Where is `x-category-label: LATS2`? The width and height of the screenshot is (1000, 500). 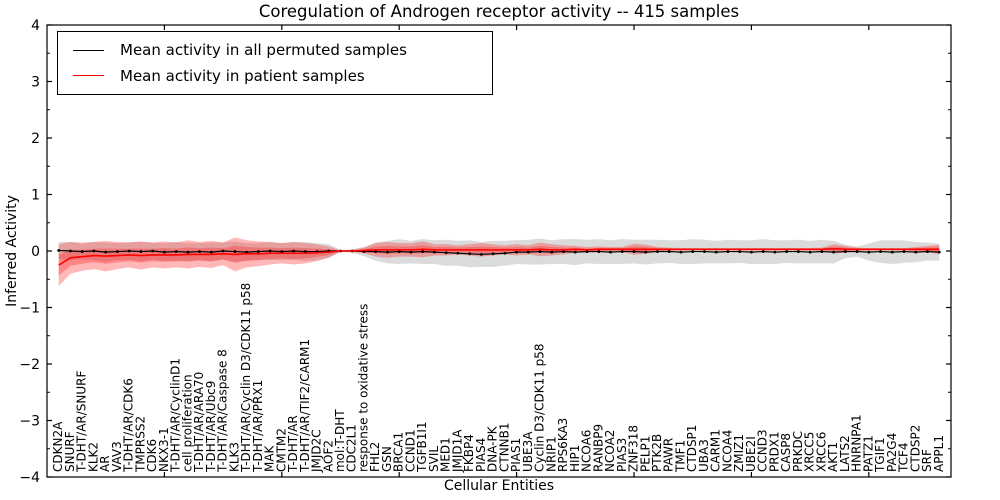
x-category-label: LATS2 is located at coordinates (845, 453).